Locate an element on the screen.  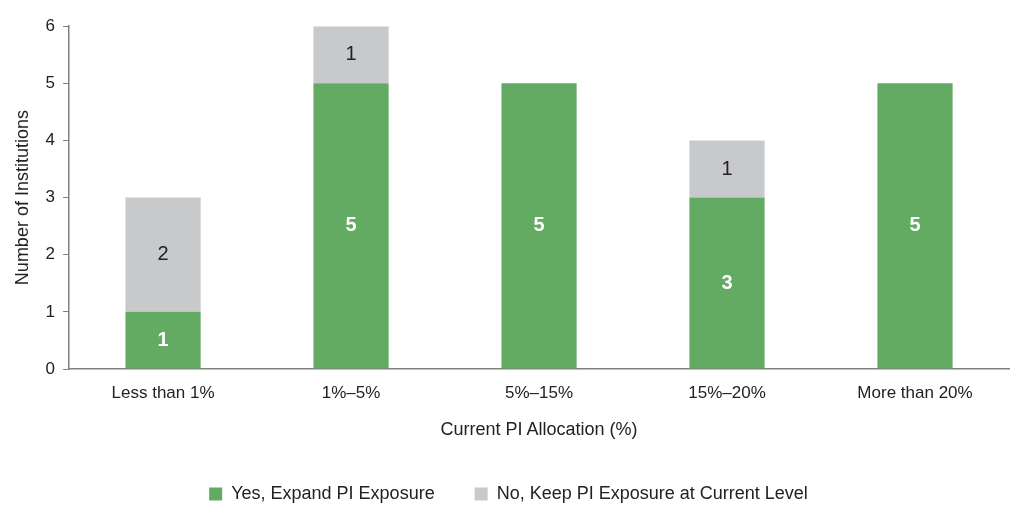
x-tick-label: 1%–5% is located at coordinates (351, 392).